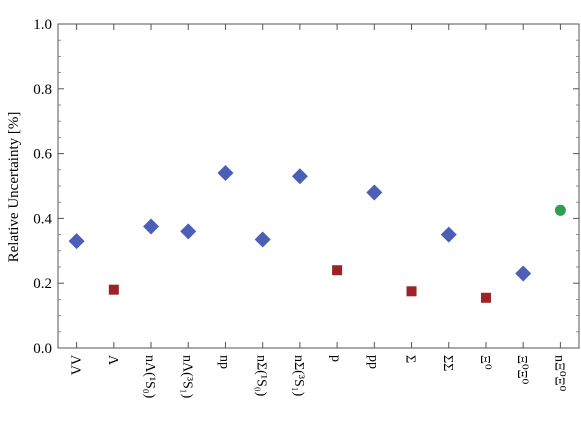  Describe the element at coordinates (410, 359) in the screenshot. I see `x-category-label: Σ` at that location.